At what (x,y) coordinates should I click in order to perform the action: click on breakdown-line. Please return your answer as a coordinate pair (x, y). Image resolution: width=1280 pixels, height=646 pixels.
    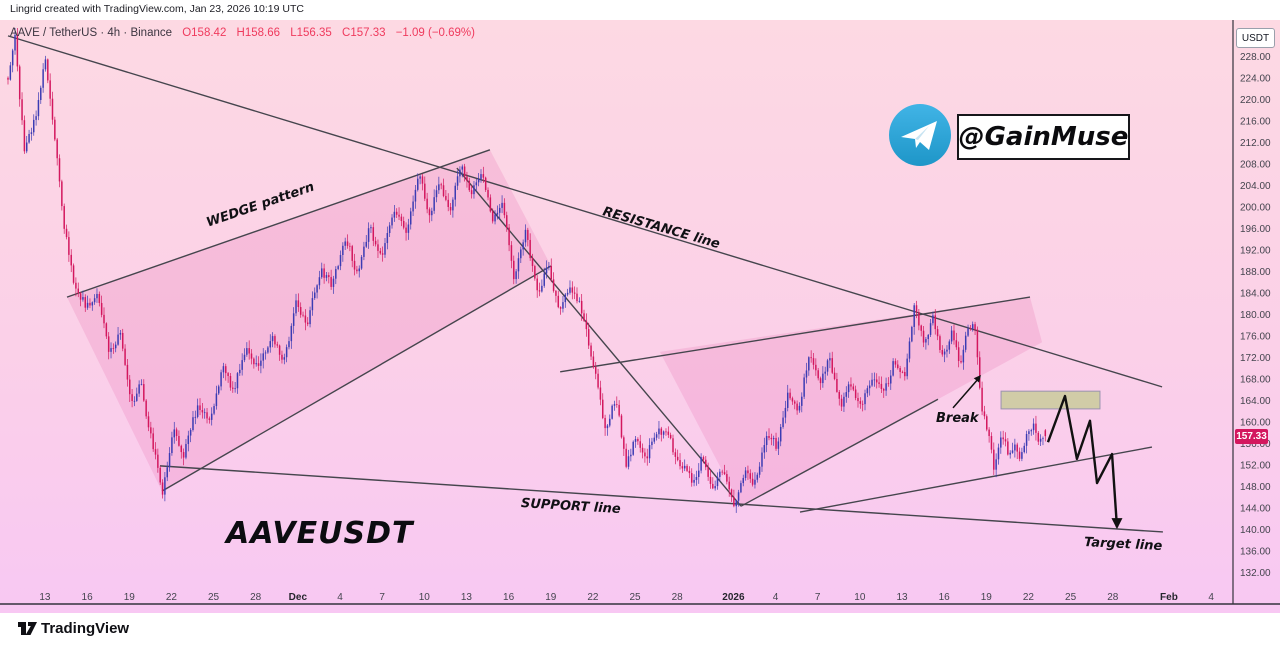
    Looking at the image, I should click on (599, 337).